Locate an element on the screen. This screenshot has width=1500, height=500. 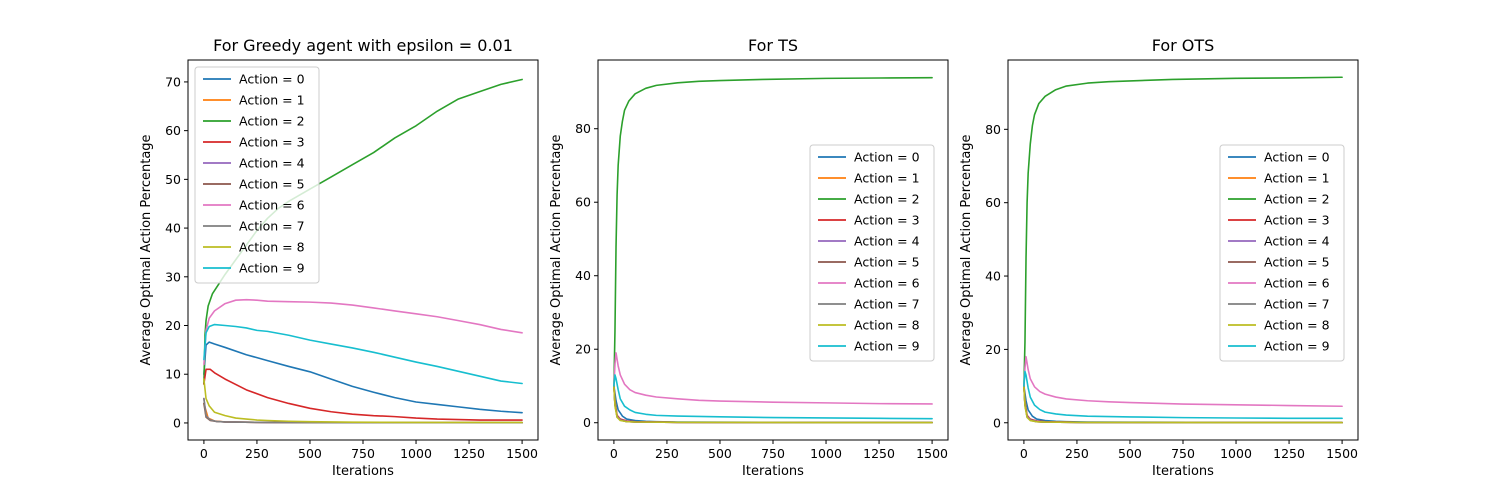
chart-title: For Greedy agent with epsilon = 0.01 is located at coordinates (363, 45).